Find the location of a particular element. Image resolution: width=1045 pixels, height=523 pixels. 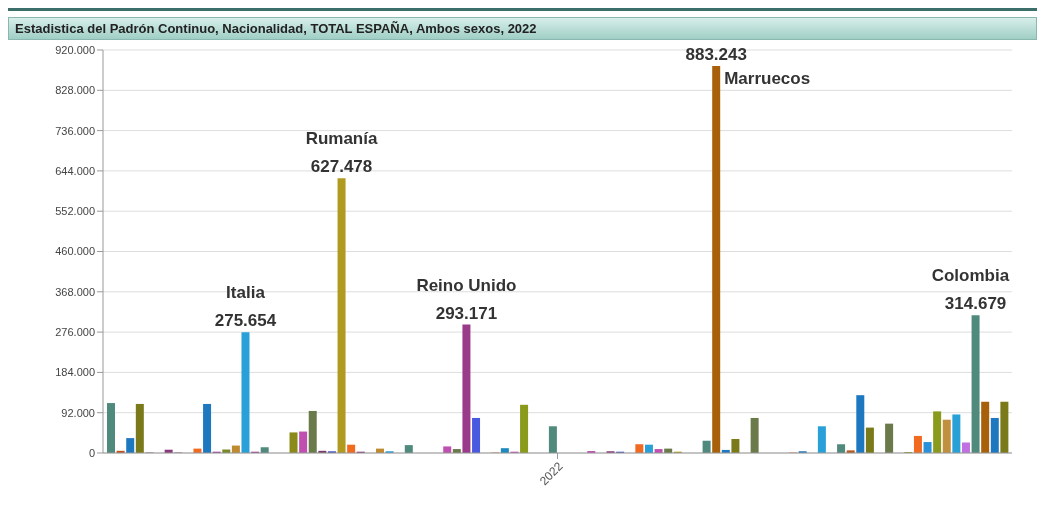

data-label: 314.679 is located at coordinates (975, 304).